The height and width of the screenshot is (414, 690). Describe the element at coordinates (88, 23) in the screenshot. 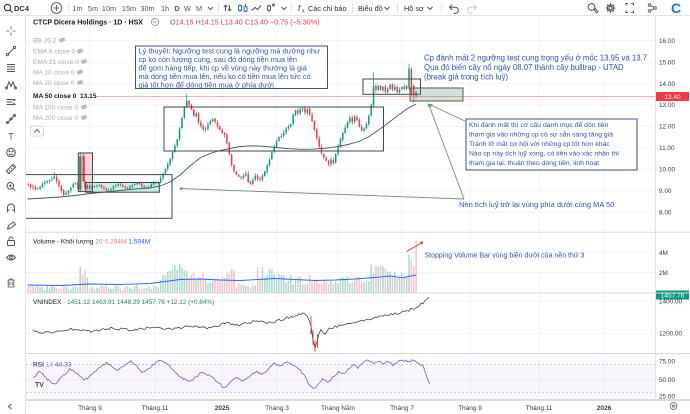

I see `svg-text:CTCP Dicera Holdings · 1D · HS: CTCP Dicera Holdings · 1D · HSX` at that location.